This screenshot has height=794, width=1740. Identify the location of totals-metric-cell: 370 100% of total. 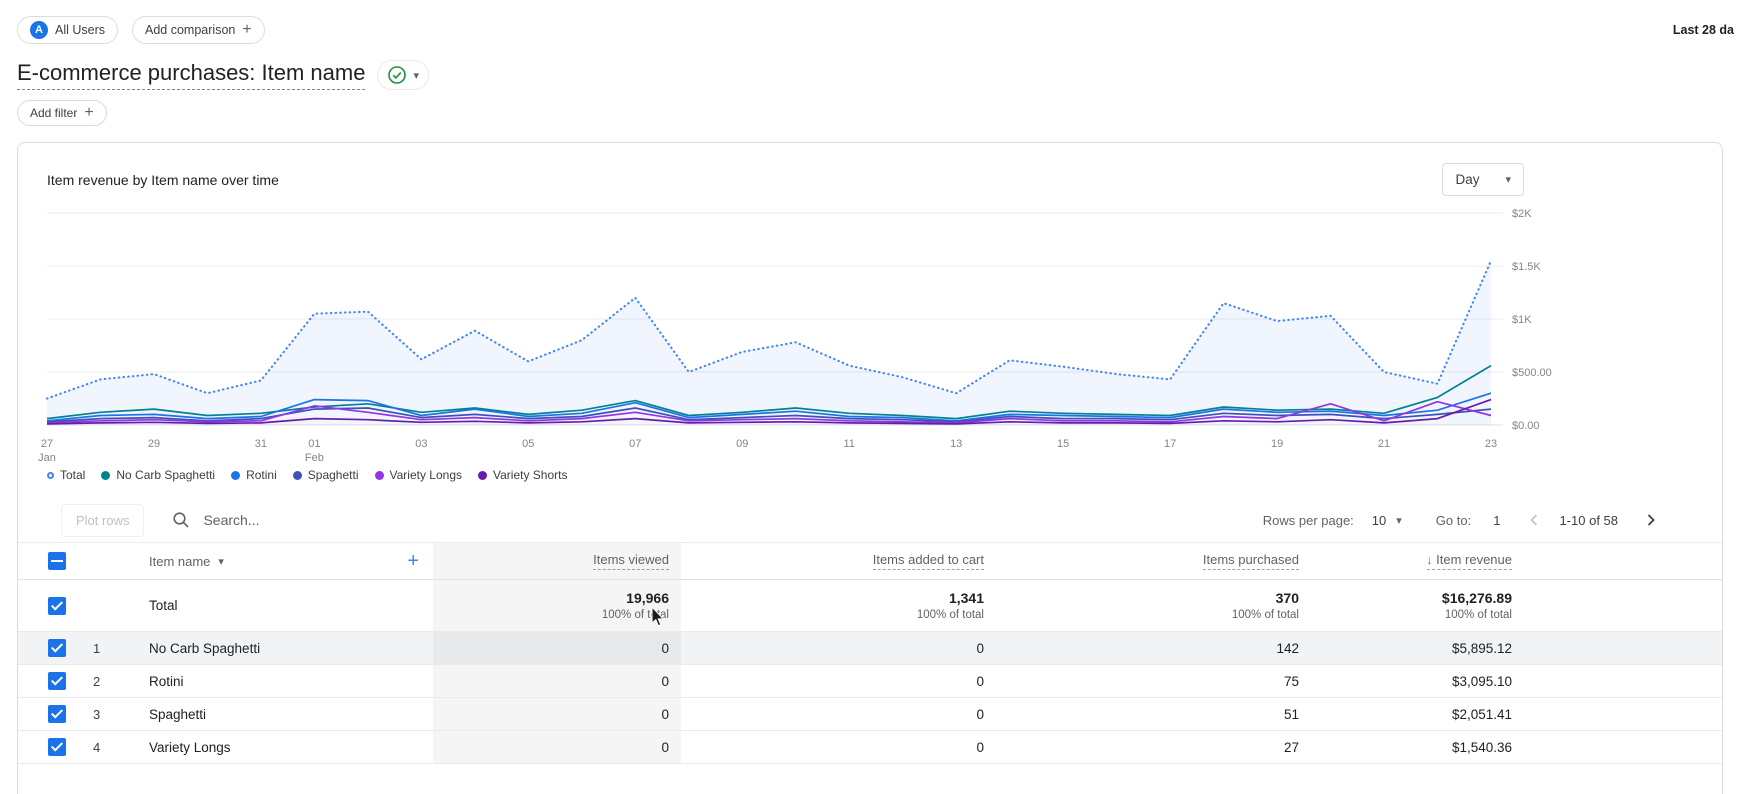
(1265, 605).